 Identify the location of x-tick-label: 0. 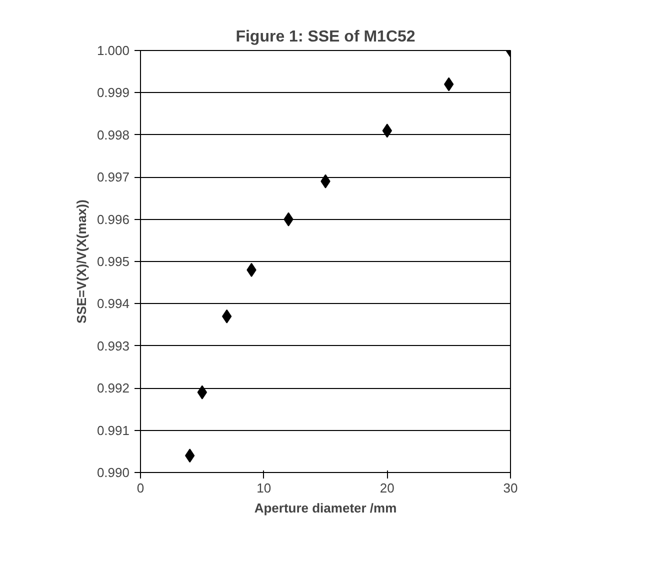
(140, 488).